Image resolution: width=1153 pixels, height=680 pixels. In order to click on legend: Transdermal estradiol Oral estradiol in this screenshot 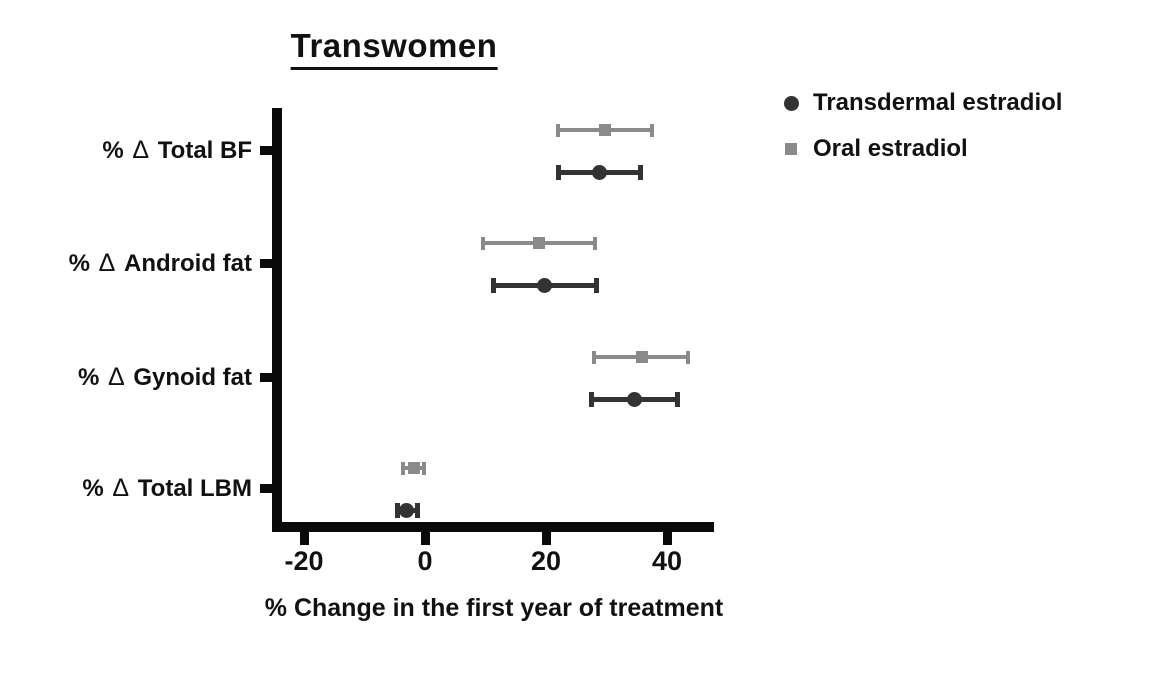, I will do `click(921, 126)`.